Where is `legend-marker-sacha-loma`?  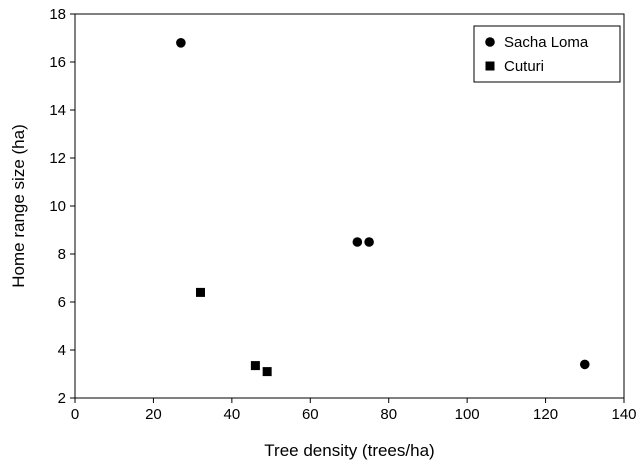
legend-marker-sacha-loma is located at coordinates (490, 42).